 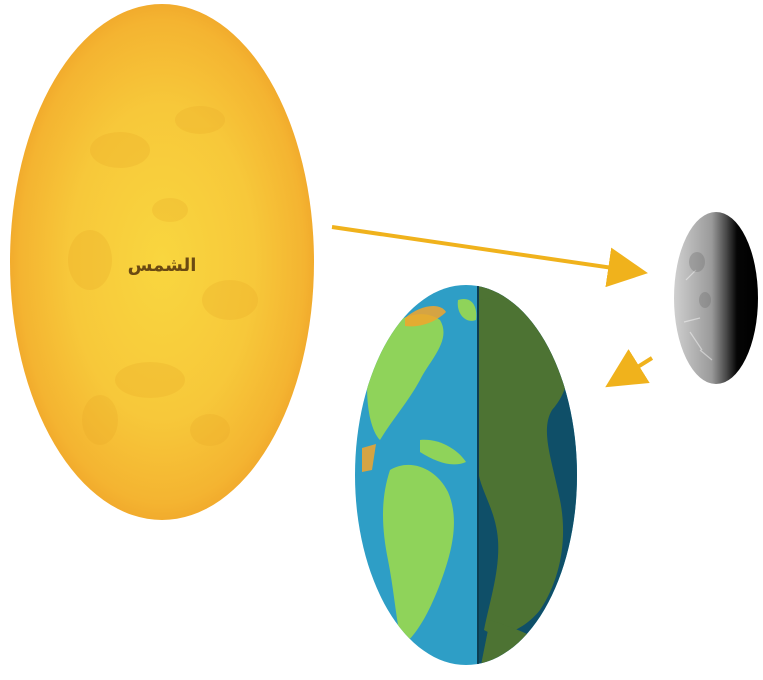 I want to click on sun-label: الشمس, so click(x=162, y=265).